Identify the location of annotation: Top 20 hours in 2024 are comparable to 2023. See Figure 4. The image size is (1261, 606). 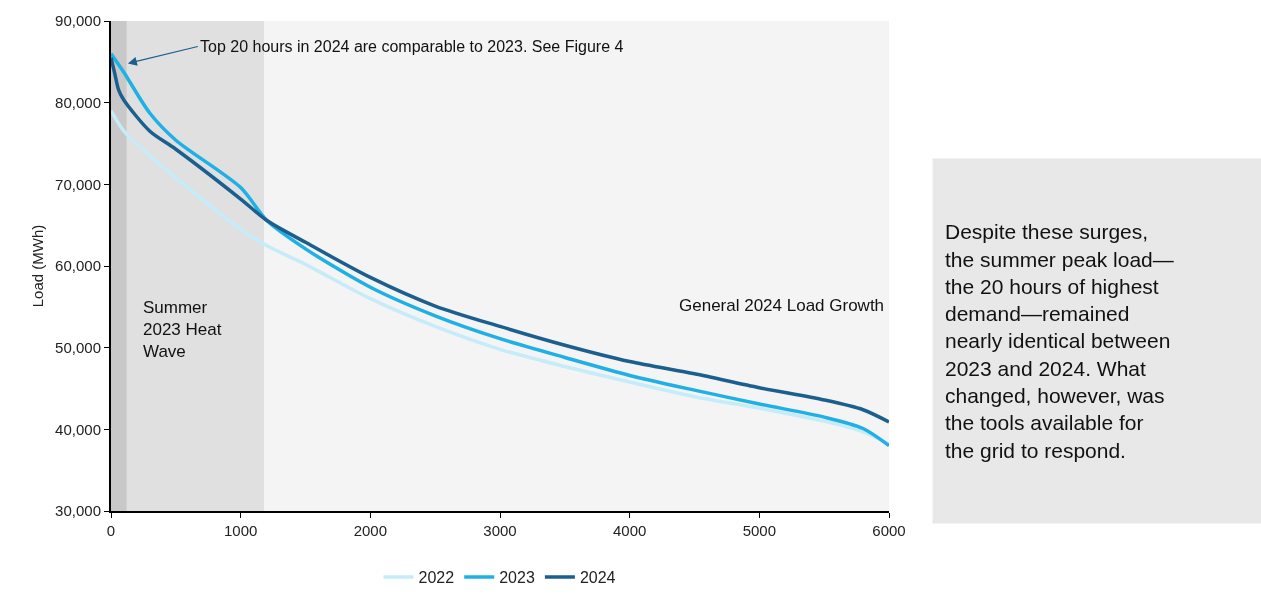
(412, 46).